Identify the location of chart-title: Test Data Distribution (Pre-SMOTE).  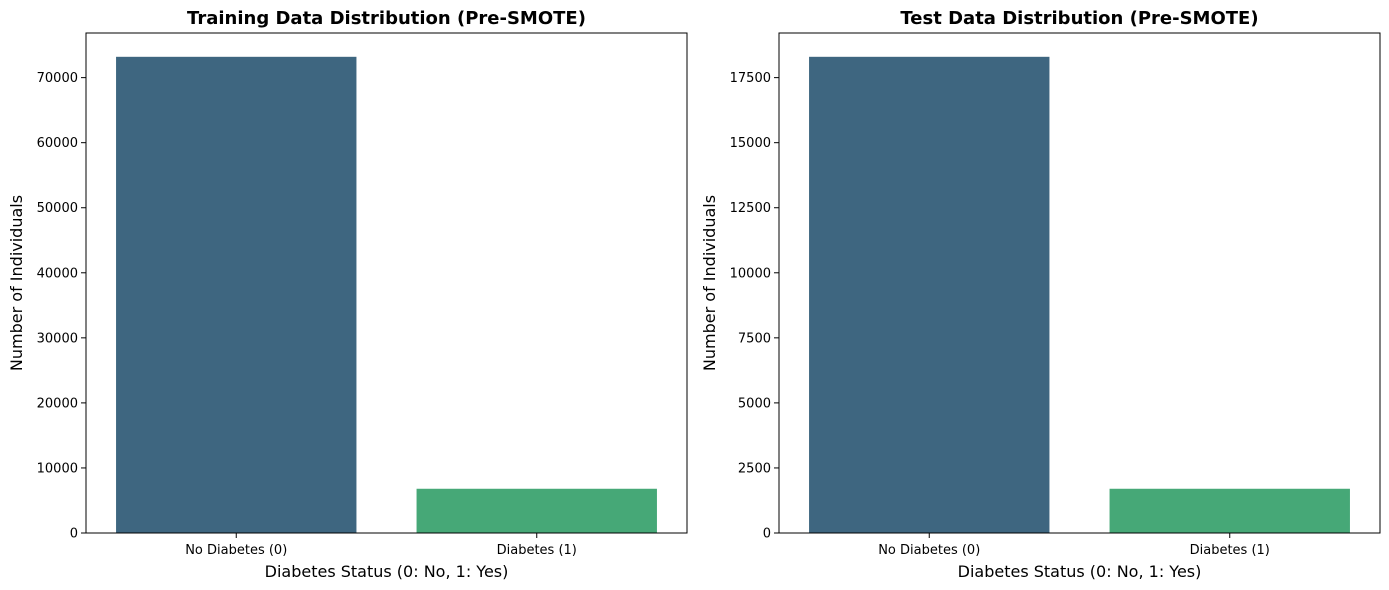
(1079, 18).